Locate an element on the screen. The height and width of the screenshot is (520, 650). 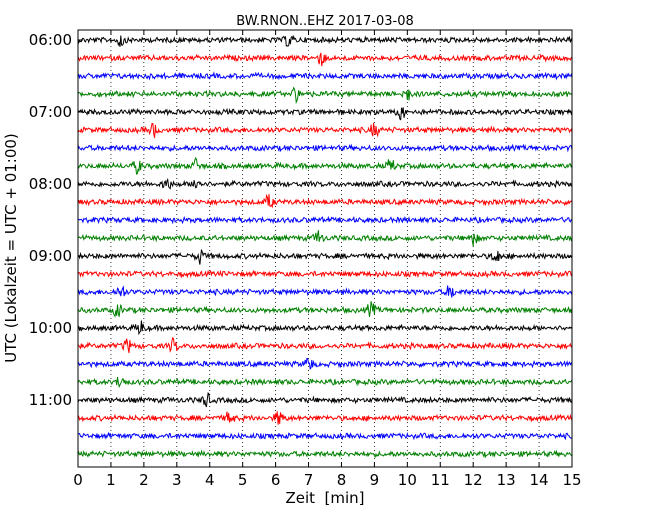
x-axis-label: Zeit [min] is located at coordinates (324, 498).